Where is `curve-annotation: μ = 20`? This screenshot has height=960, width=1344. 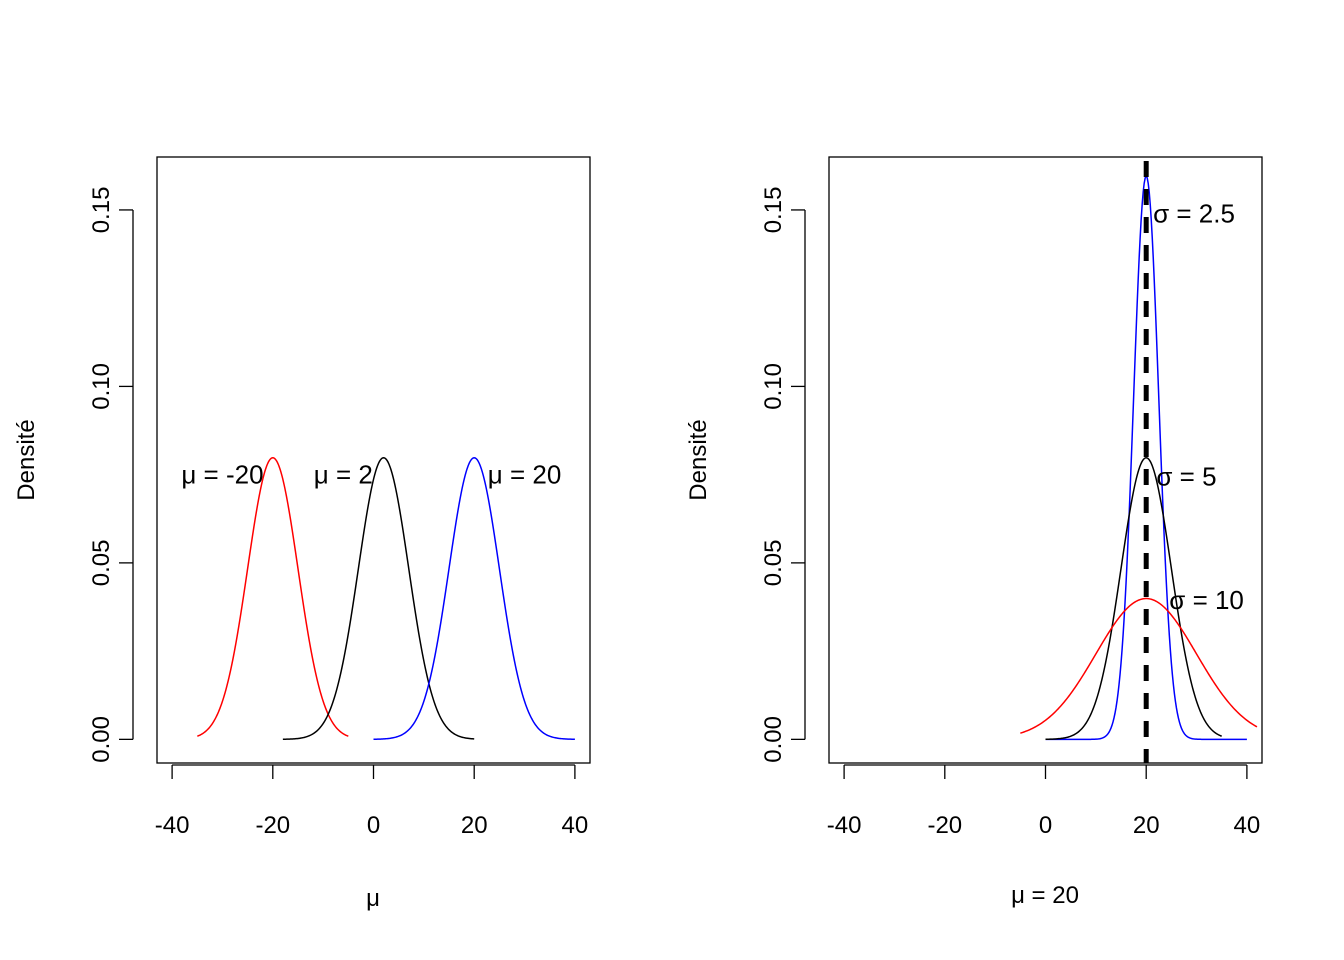
curve-annotation: μ = 20 is located at coordinates (525, 475).